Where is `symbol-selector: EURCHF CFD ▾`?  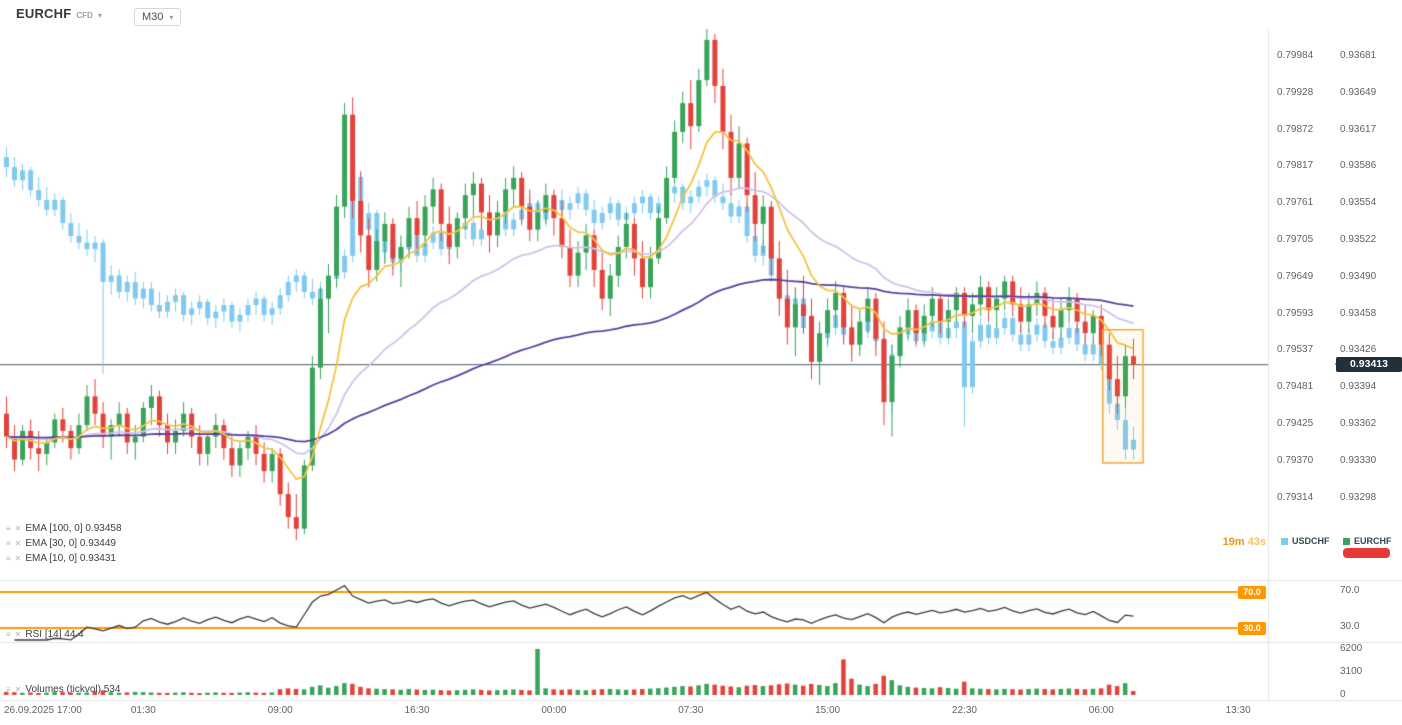
symbol-selector: EURCHF CFD ▾ is located at coordinates (59, 13).